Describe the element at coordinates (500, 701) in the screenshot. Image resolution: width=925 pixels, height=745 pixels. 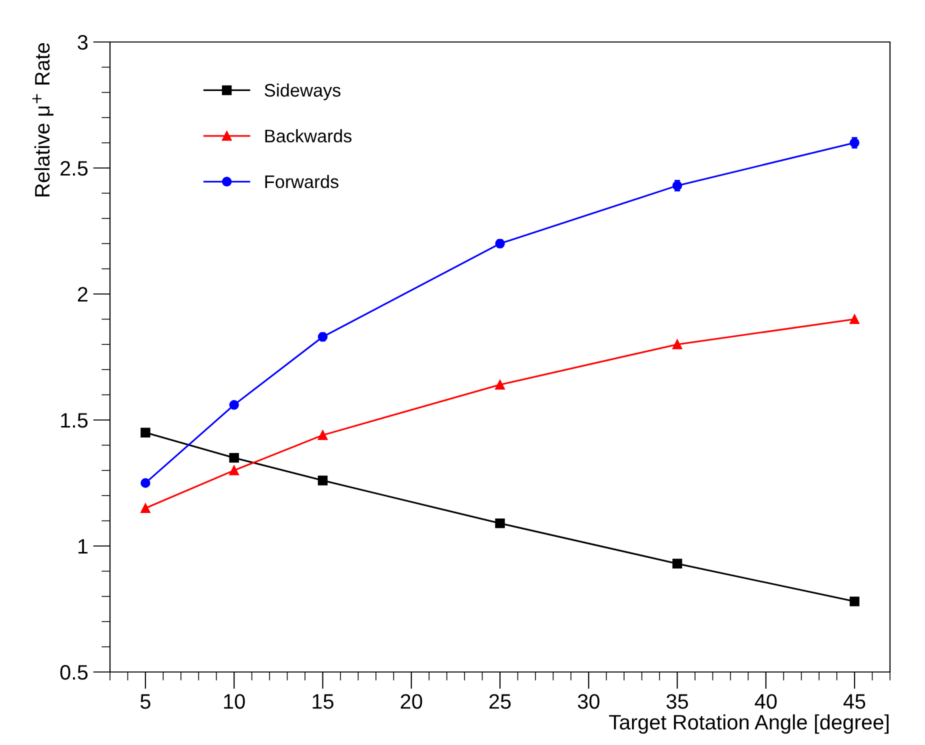
I see `x-tick-label: 25` at that location.